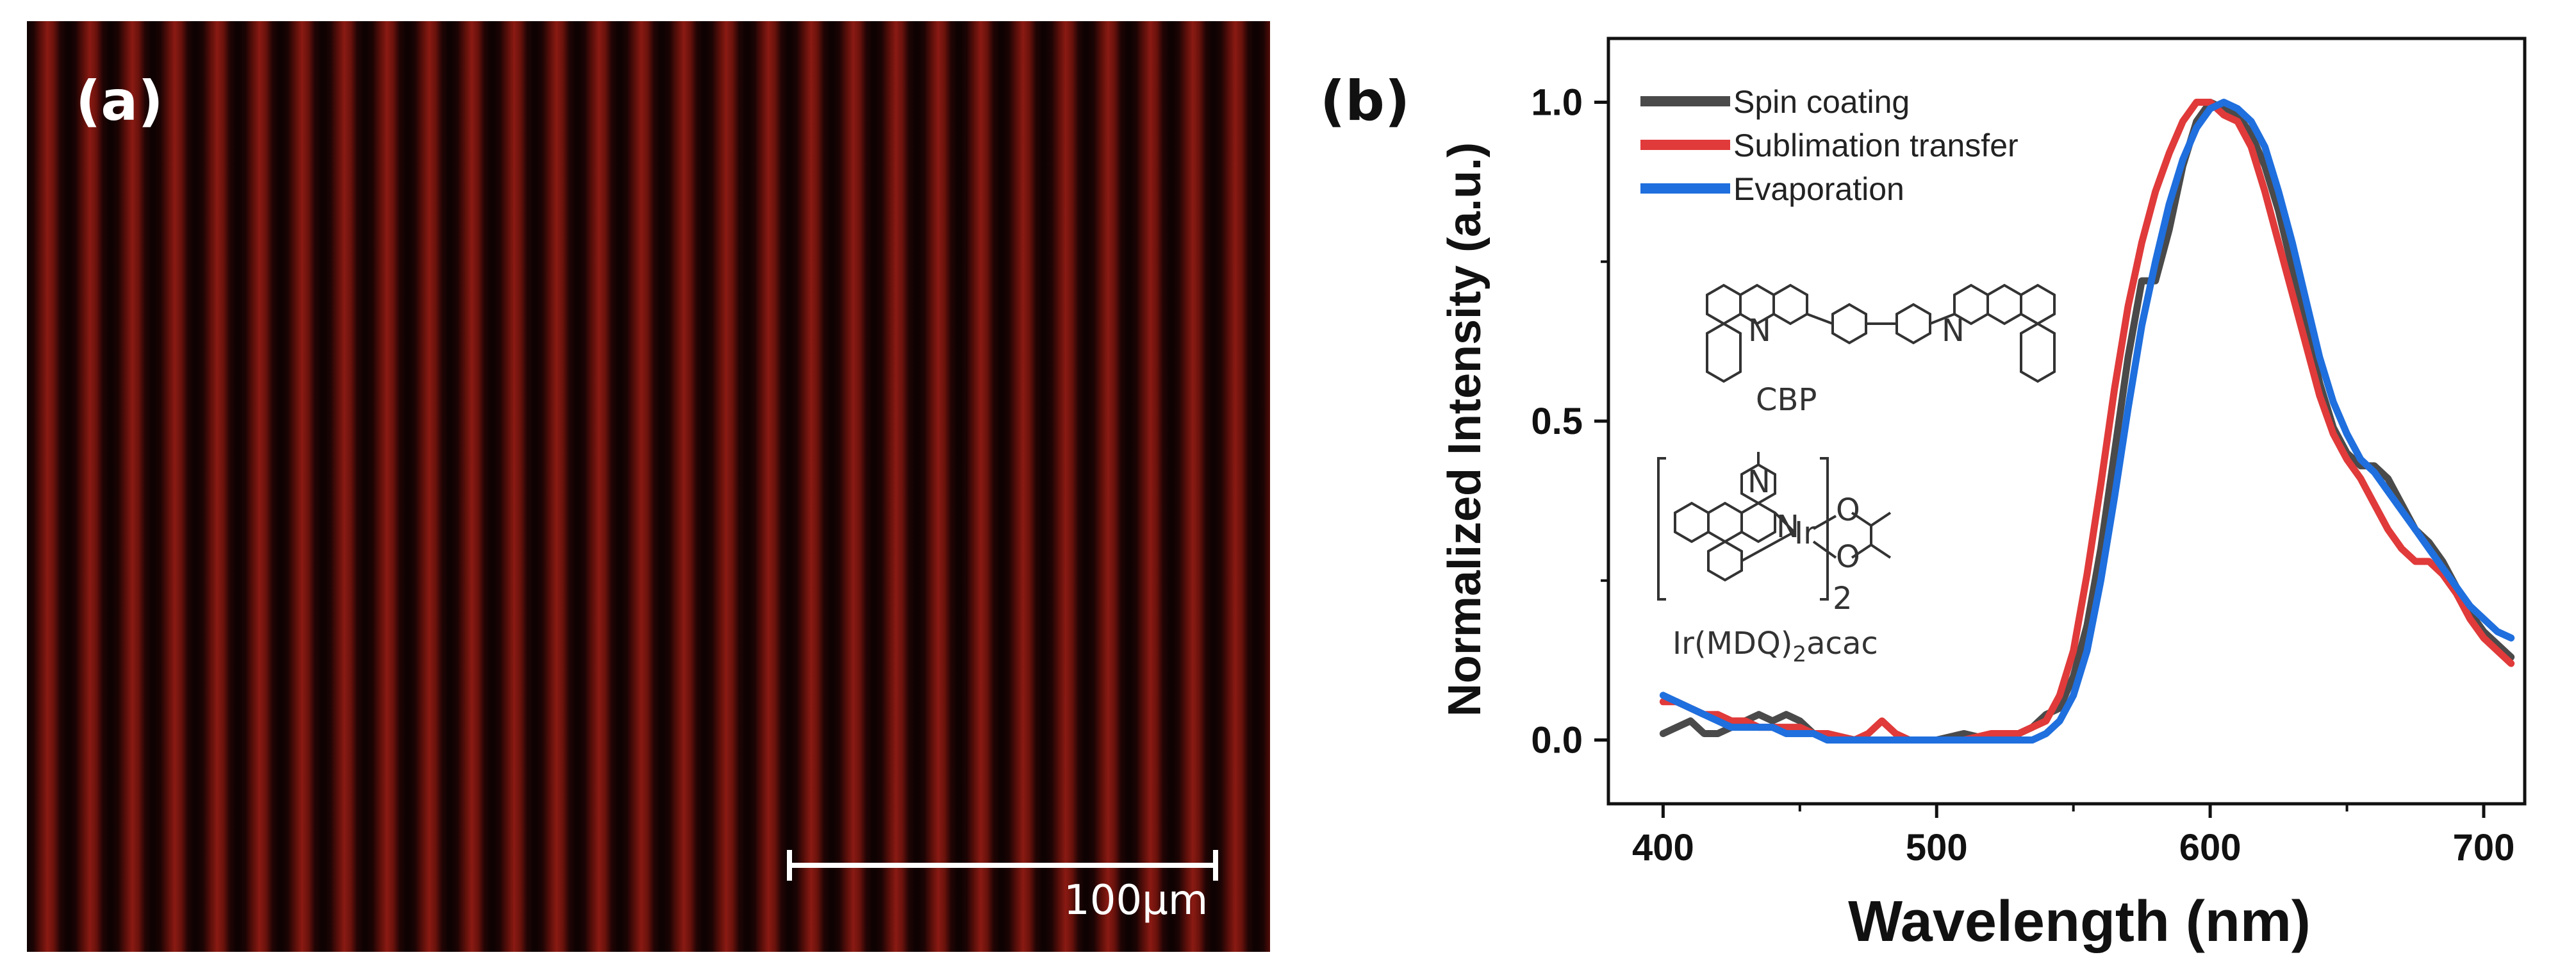 Image resolution: width=2576 pixels, height=973 pixels. What do you see at coordinates (1800, 654) in the screenshot?
I see `ir-label-subscript: 2` at bounding box center [1800, 654].